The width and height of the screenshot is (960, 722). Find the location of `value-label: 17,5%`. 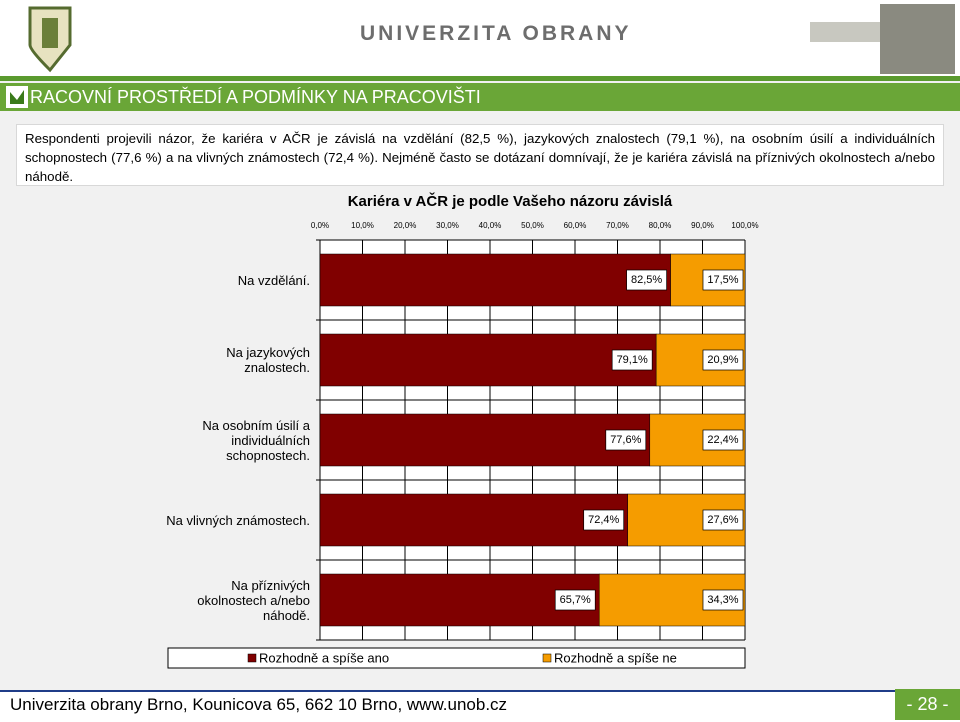

value-label: 17,5% is located at coordinates (722, 280).